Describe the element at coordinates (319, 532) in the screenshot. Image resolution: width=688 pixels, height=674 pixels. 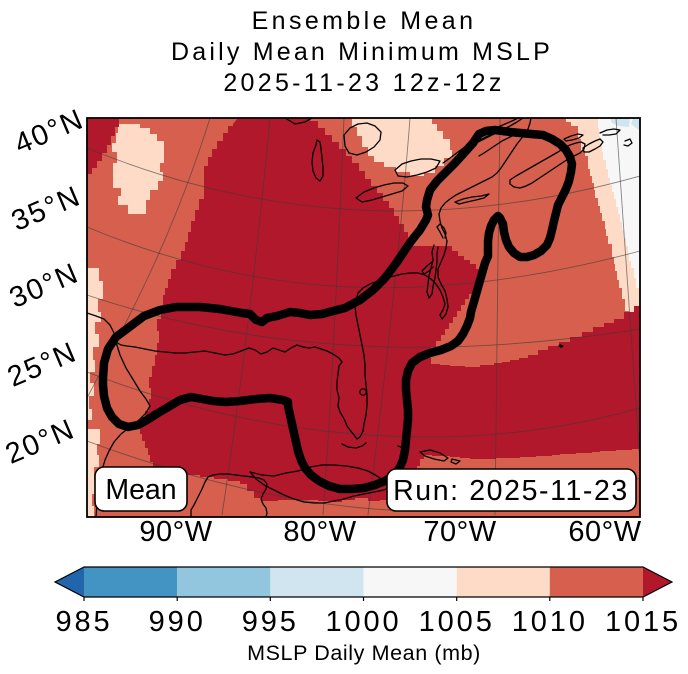
I see `svg-text: 80°W` at that location.